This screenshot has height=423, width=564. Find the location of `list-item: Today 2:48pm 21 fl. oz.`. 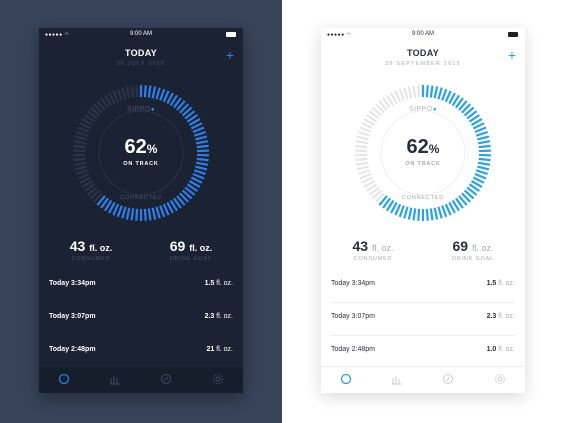

list-item: Today 2:48pm 21 fl. oz. is located at coordinates (141, 349).